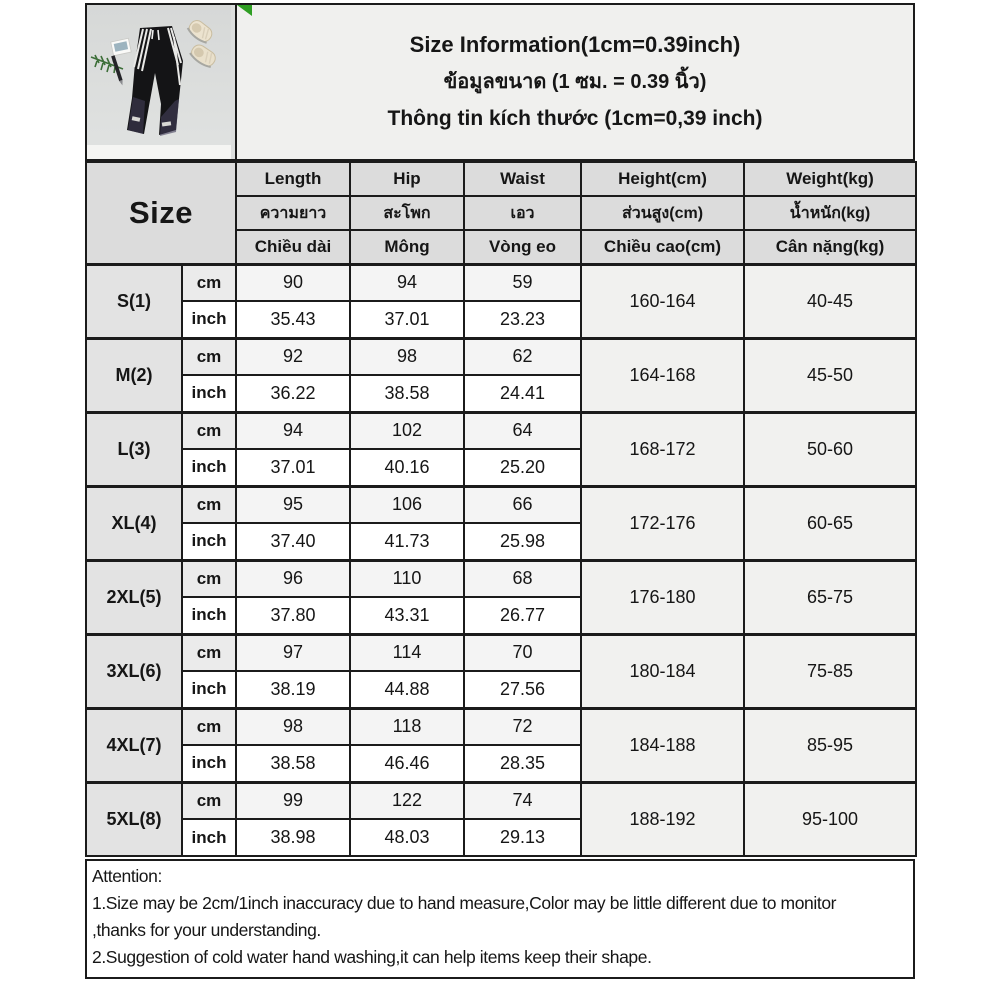  I want to click on pants-photo-illustration, so click(159, 82).